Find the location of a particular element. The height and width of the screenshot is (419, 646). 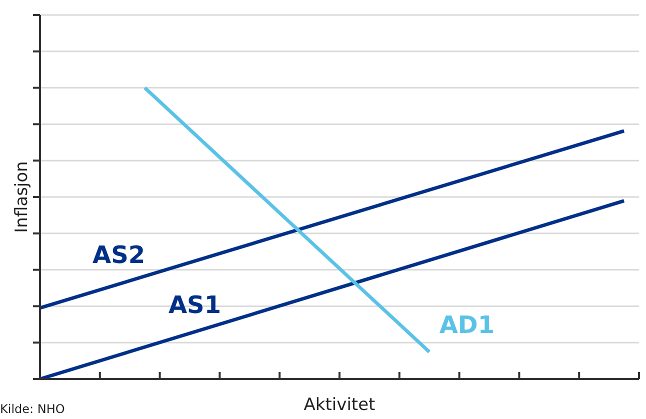

series-label: AS2 is located at coordinates (119, 255).